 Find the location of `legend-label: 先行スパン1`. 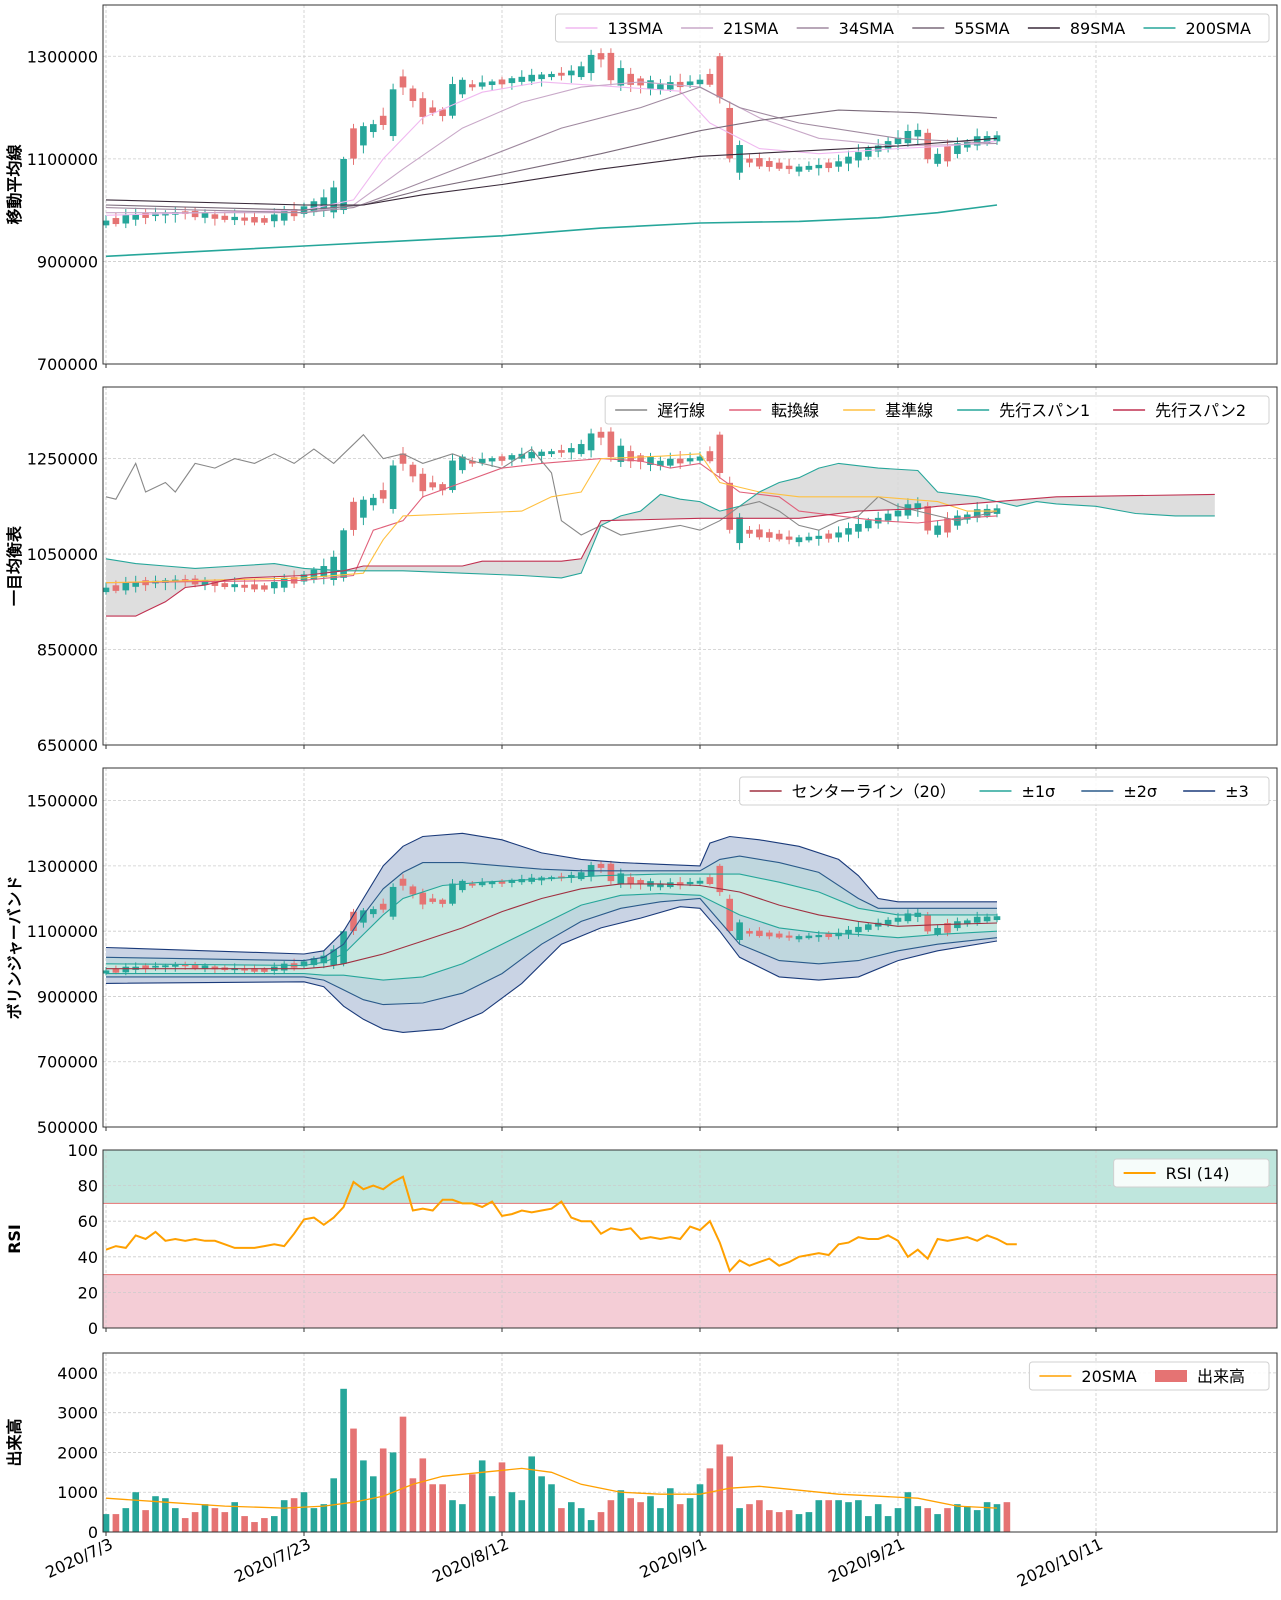

legend-label: 先行スパン1 is located at coordinates (1044, 410).